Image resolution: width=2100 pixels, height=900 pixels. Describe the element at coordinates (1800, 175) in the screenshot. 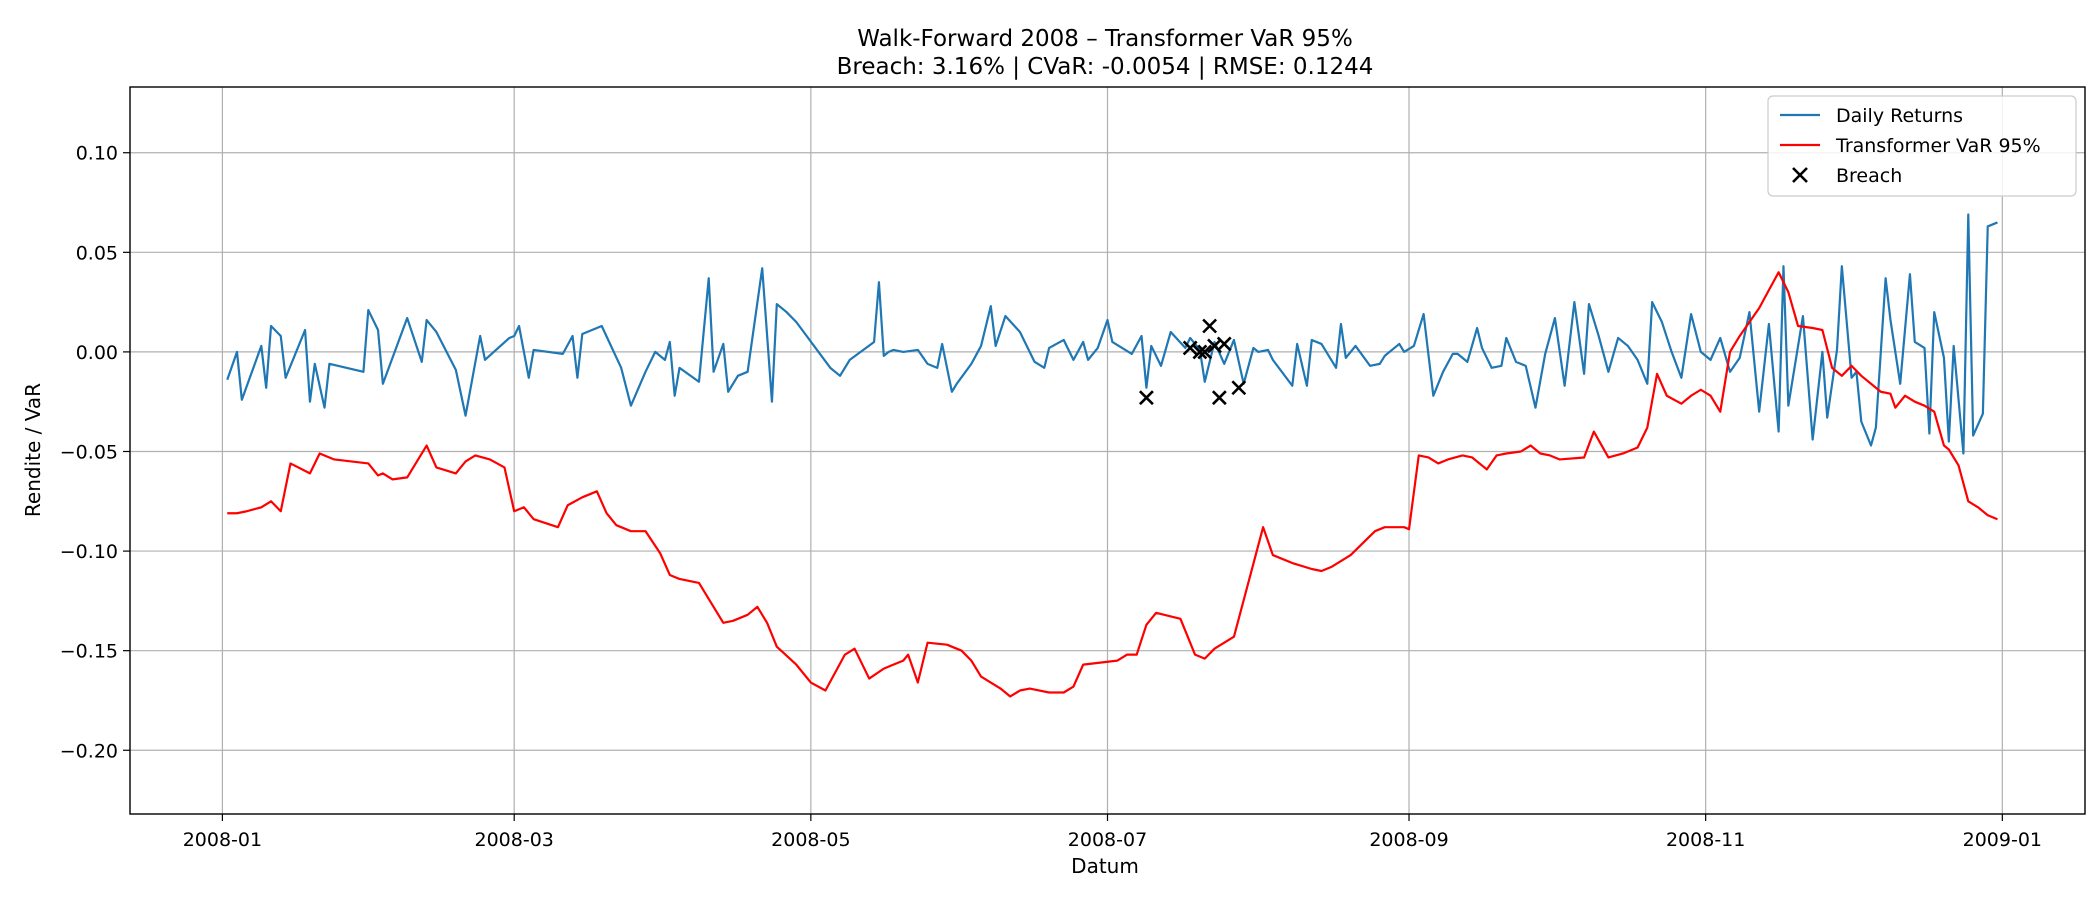

I see `legend-swatch-breach` at that location.